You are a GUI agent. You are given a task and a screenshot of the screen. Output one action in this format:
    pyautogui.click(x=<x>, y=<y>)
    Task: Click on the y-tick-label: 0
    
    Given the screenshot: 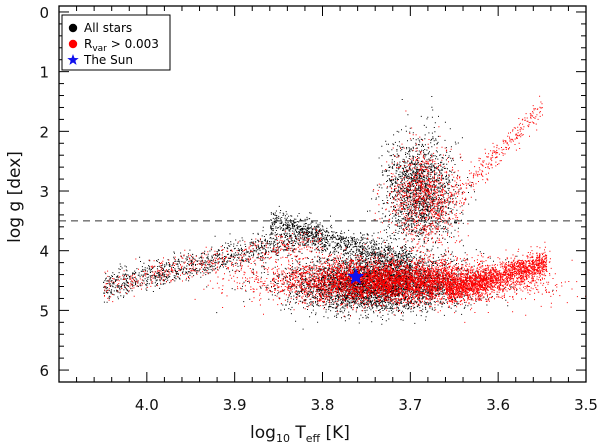 What is the action you would take?
    pyautogui.click(x=44, y=13)
    